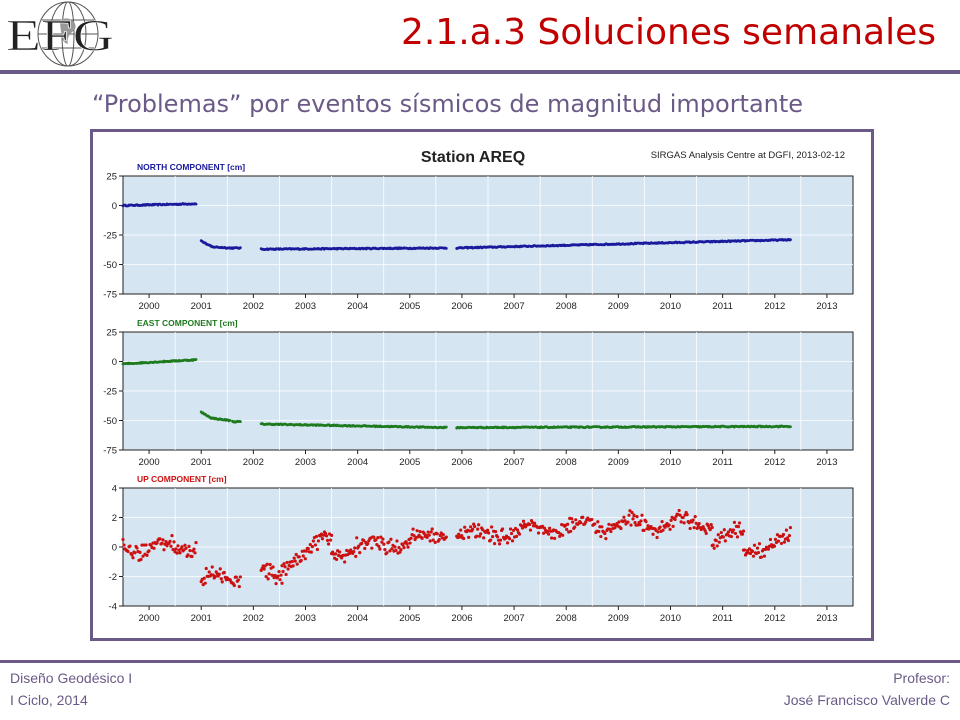  Describe the element at coordinates (114, 489) in the screenshot. I see `y-tick-label: 4` at that location.